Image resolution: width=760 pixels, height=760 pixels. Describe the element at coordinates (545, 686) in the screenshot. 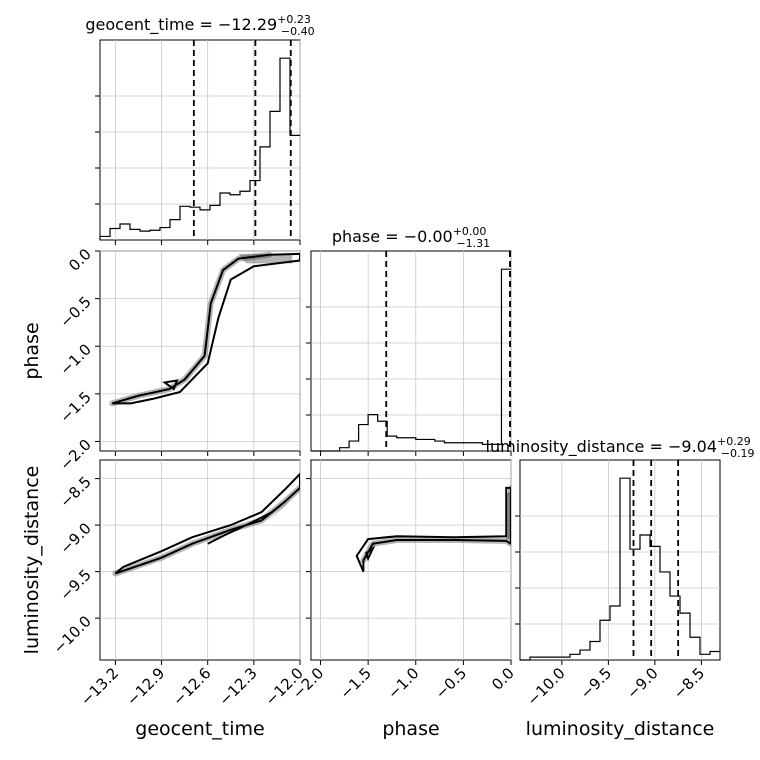

I see `x-tick-label: −10.0` at that location.